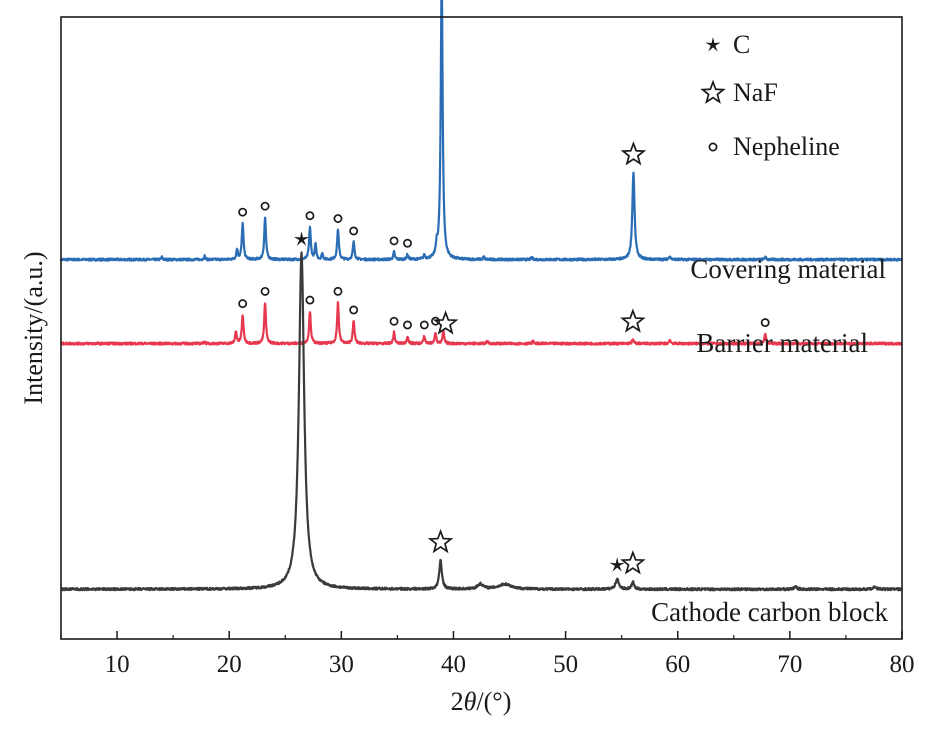 This screenshot has height=729, width=939. Describe the element at coordinates (229, 664) in the screenshot. I see `x-tick-label: 20` at that location.